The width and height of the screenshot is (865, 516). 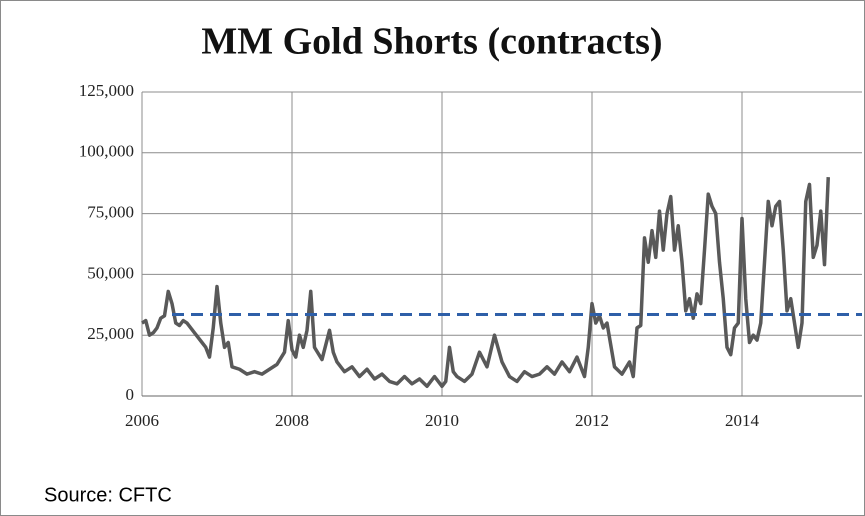 What do you see at coordinates (108, 495) in the screenshot?
I see `source-note: Source: CFTC` at bounding box center [108, 495].